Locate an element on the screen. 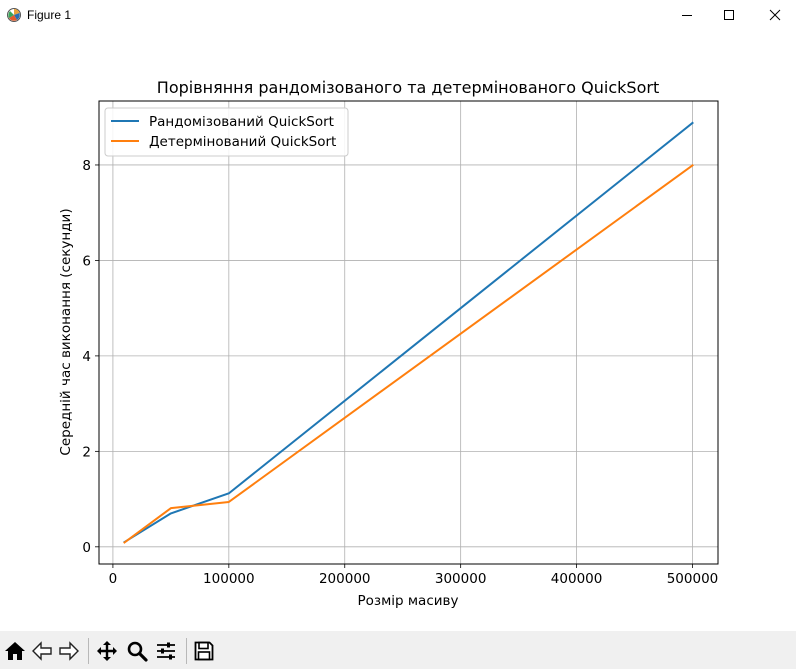 This screenshot has width=796, height=669. forward-icon is located at coordinates (69, 651).